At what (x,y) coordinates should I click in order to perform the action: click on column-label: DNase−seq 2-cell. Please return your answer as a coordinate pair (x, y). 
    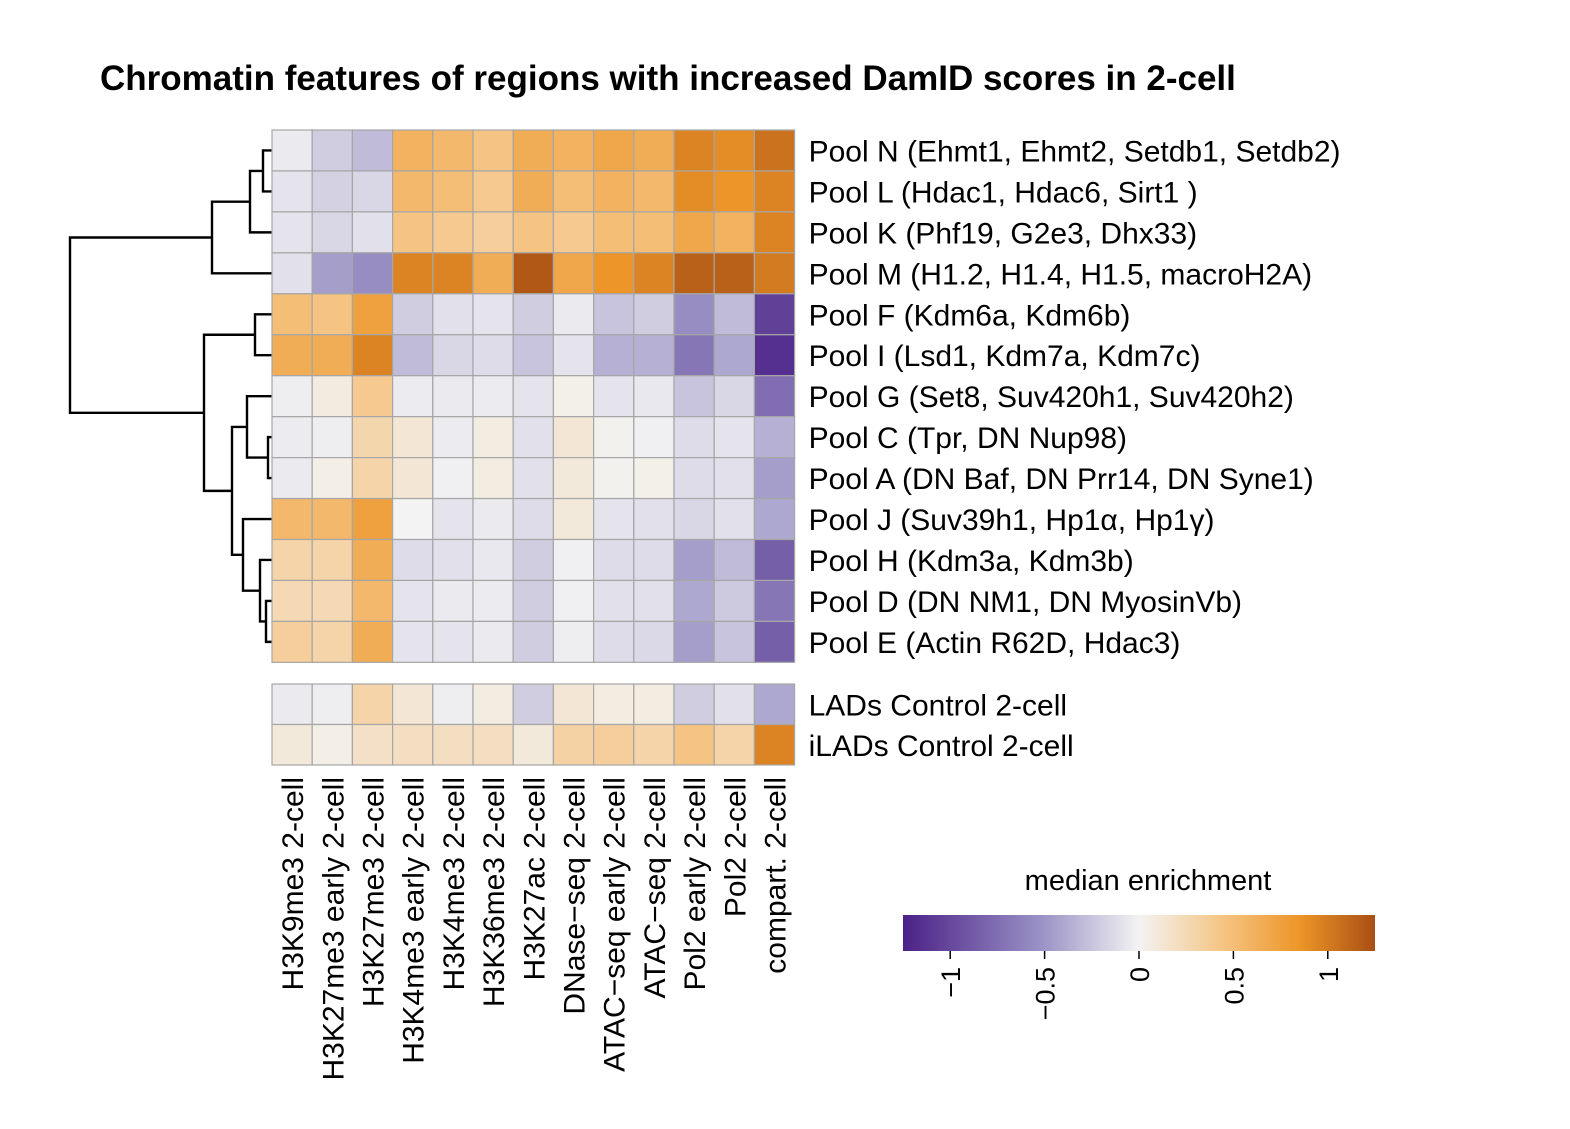
    Looking at the image, I should click on (575, 896).